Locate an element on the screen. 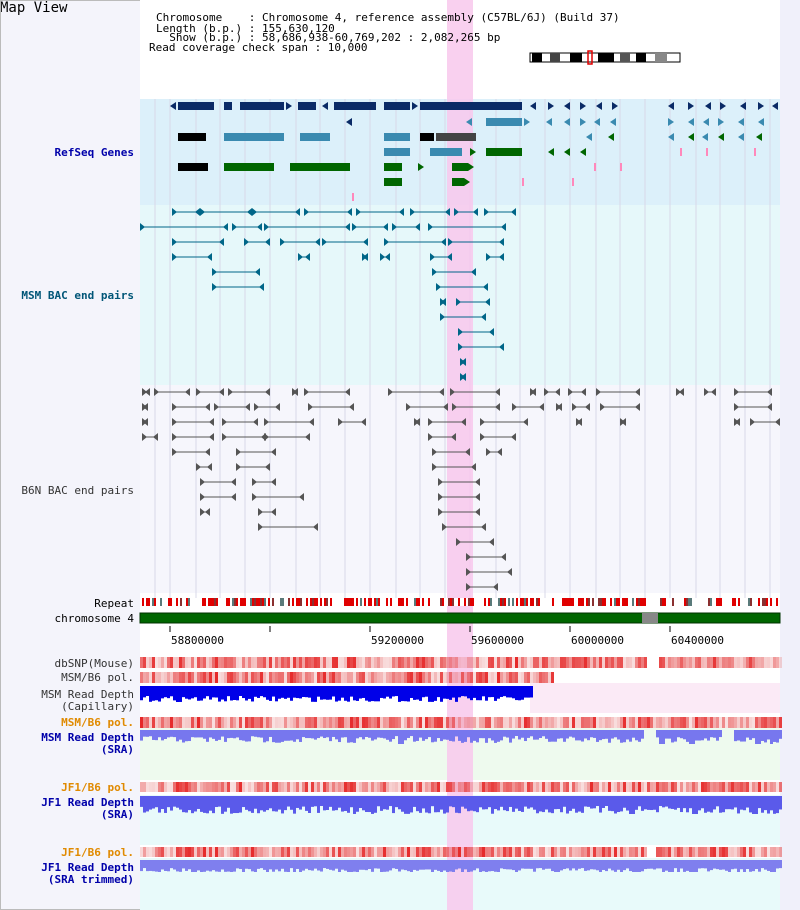 The image size is (800, 910). msm-b6-pol-label: MSM/B6 pol. is located at coordinates (97, 677).